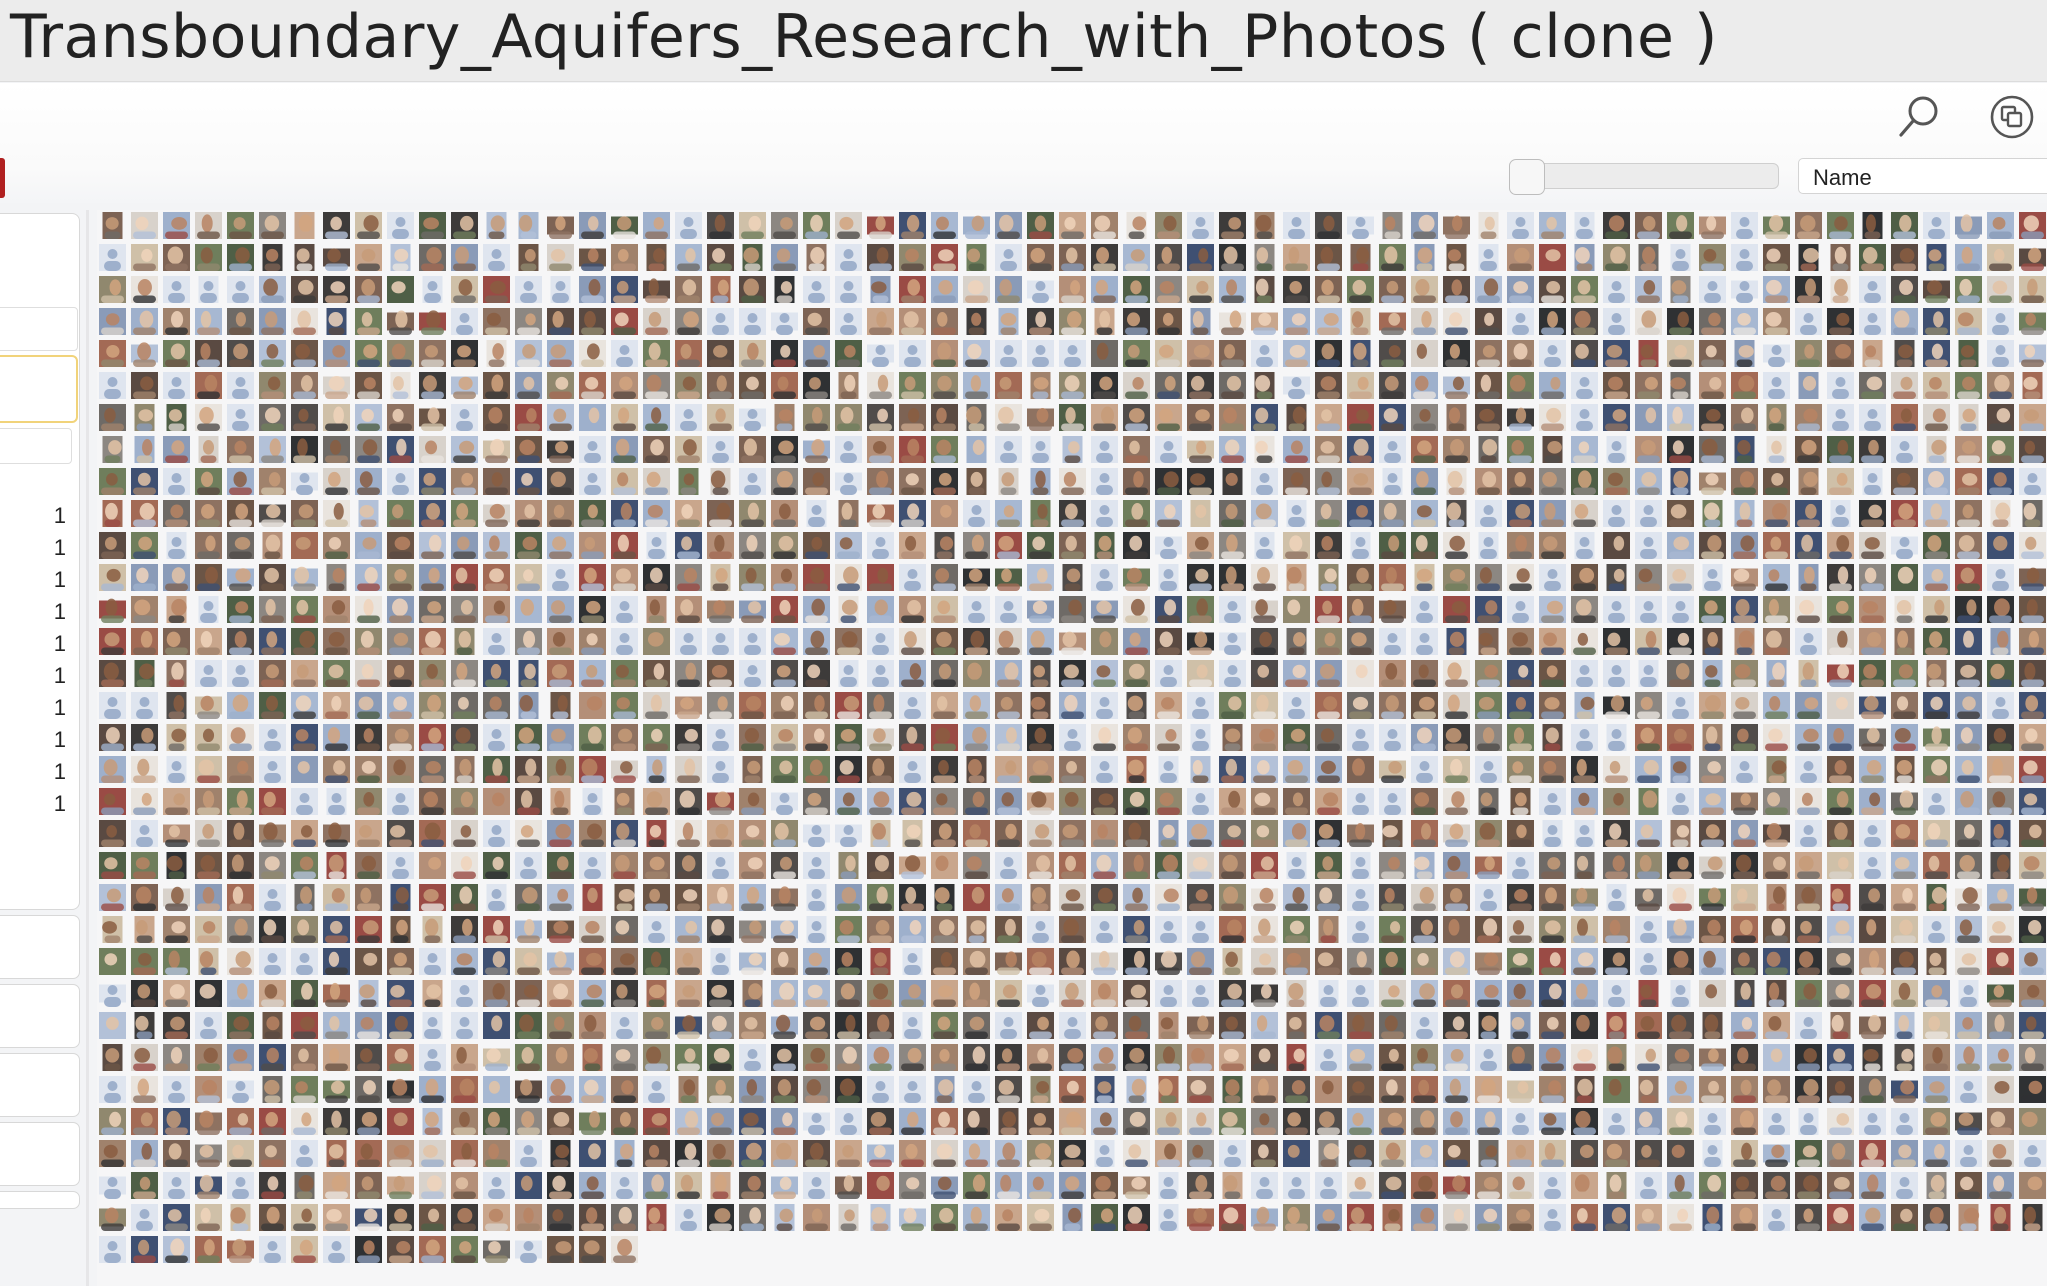  What do you see at coordinates (1644, 177) in the screenshot?
I see `thumbnail-size-slider` at bounding box center [1644, 177].